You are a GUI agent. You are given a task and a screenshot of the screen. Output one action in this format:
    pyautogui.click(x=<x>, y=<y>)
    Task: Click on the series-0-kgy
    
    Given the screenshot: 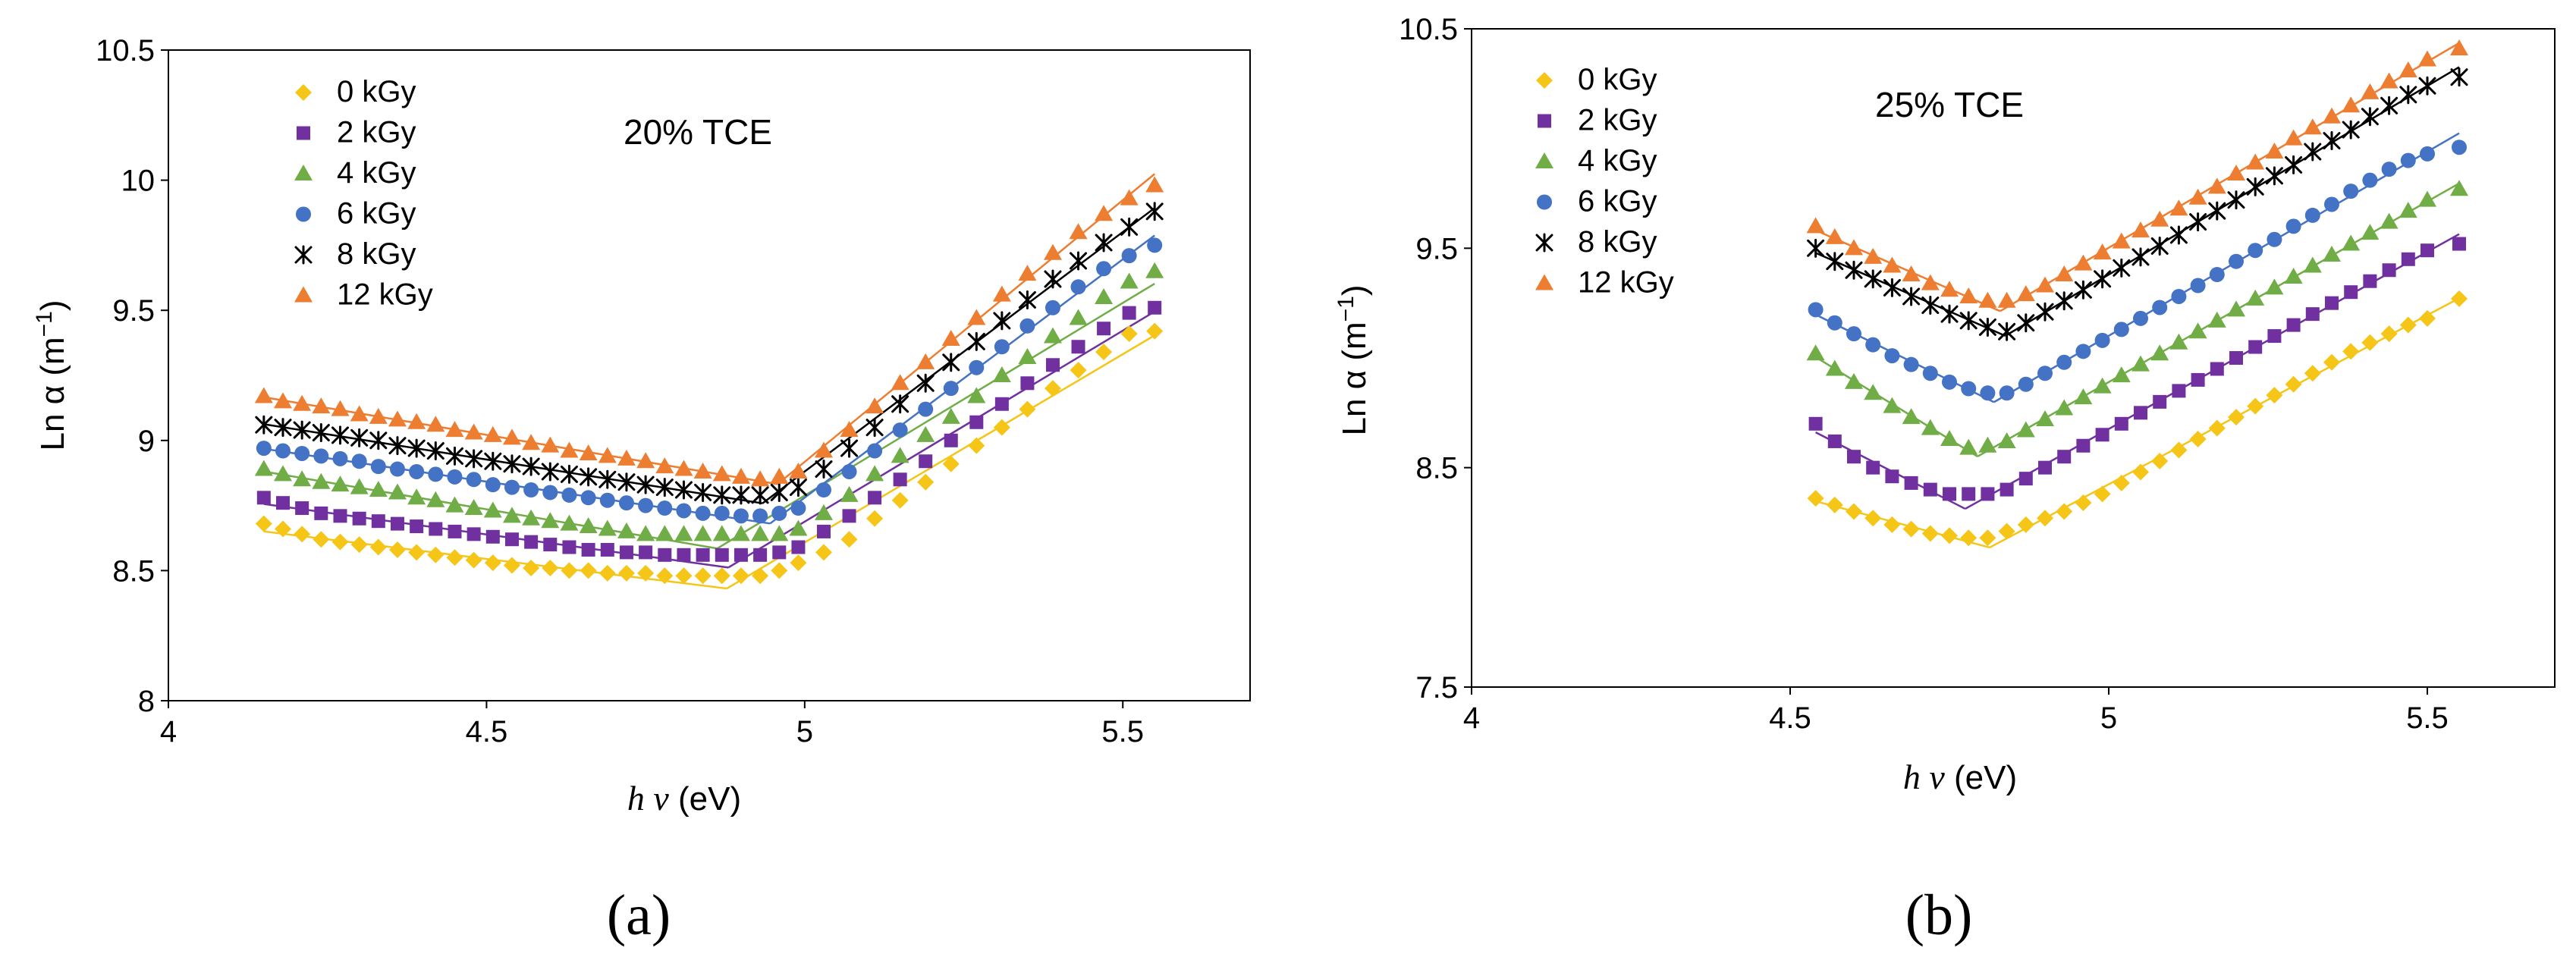 What is the action you would take?
    pyautogui.click(x=709, y=454)
    